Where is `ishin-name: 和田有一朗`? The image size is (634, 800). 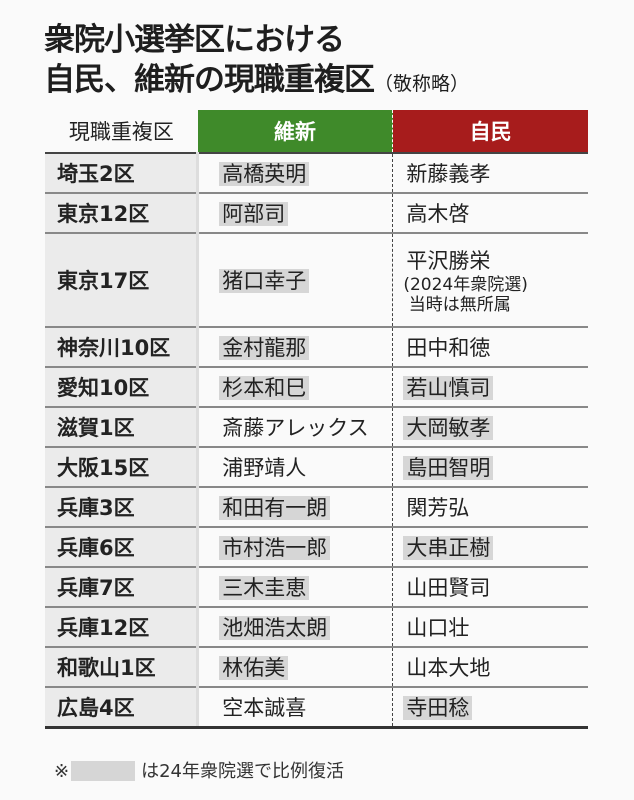
ishin-name: 和田有一朗 is located at coordinates (275, 508).